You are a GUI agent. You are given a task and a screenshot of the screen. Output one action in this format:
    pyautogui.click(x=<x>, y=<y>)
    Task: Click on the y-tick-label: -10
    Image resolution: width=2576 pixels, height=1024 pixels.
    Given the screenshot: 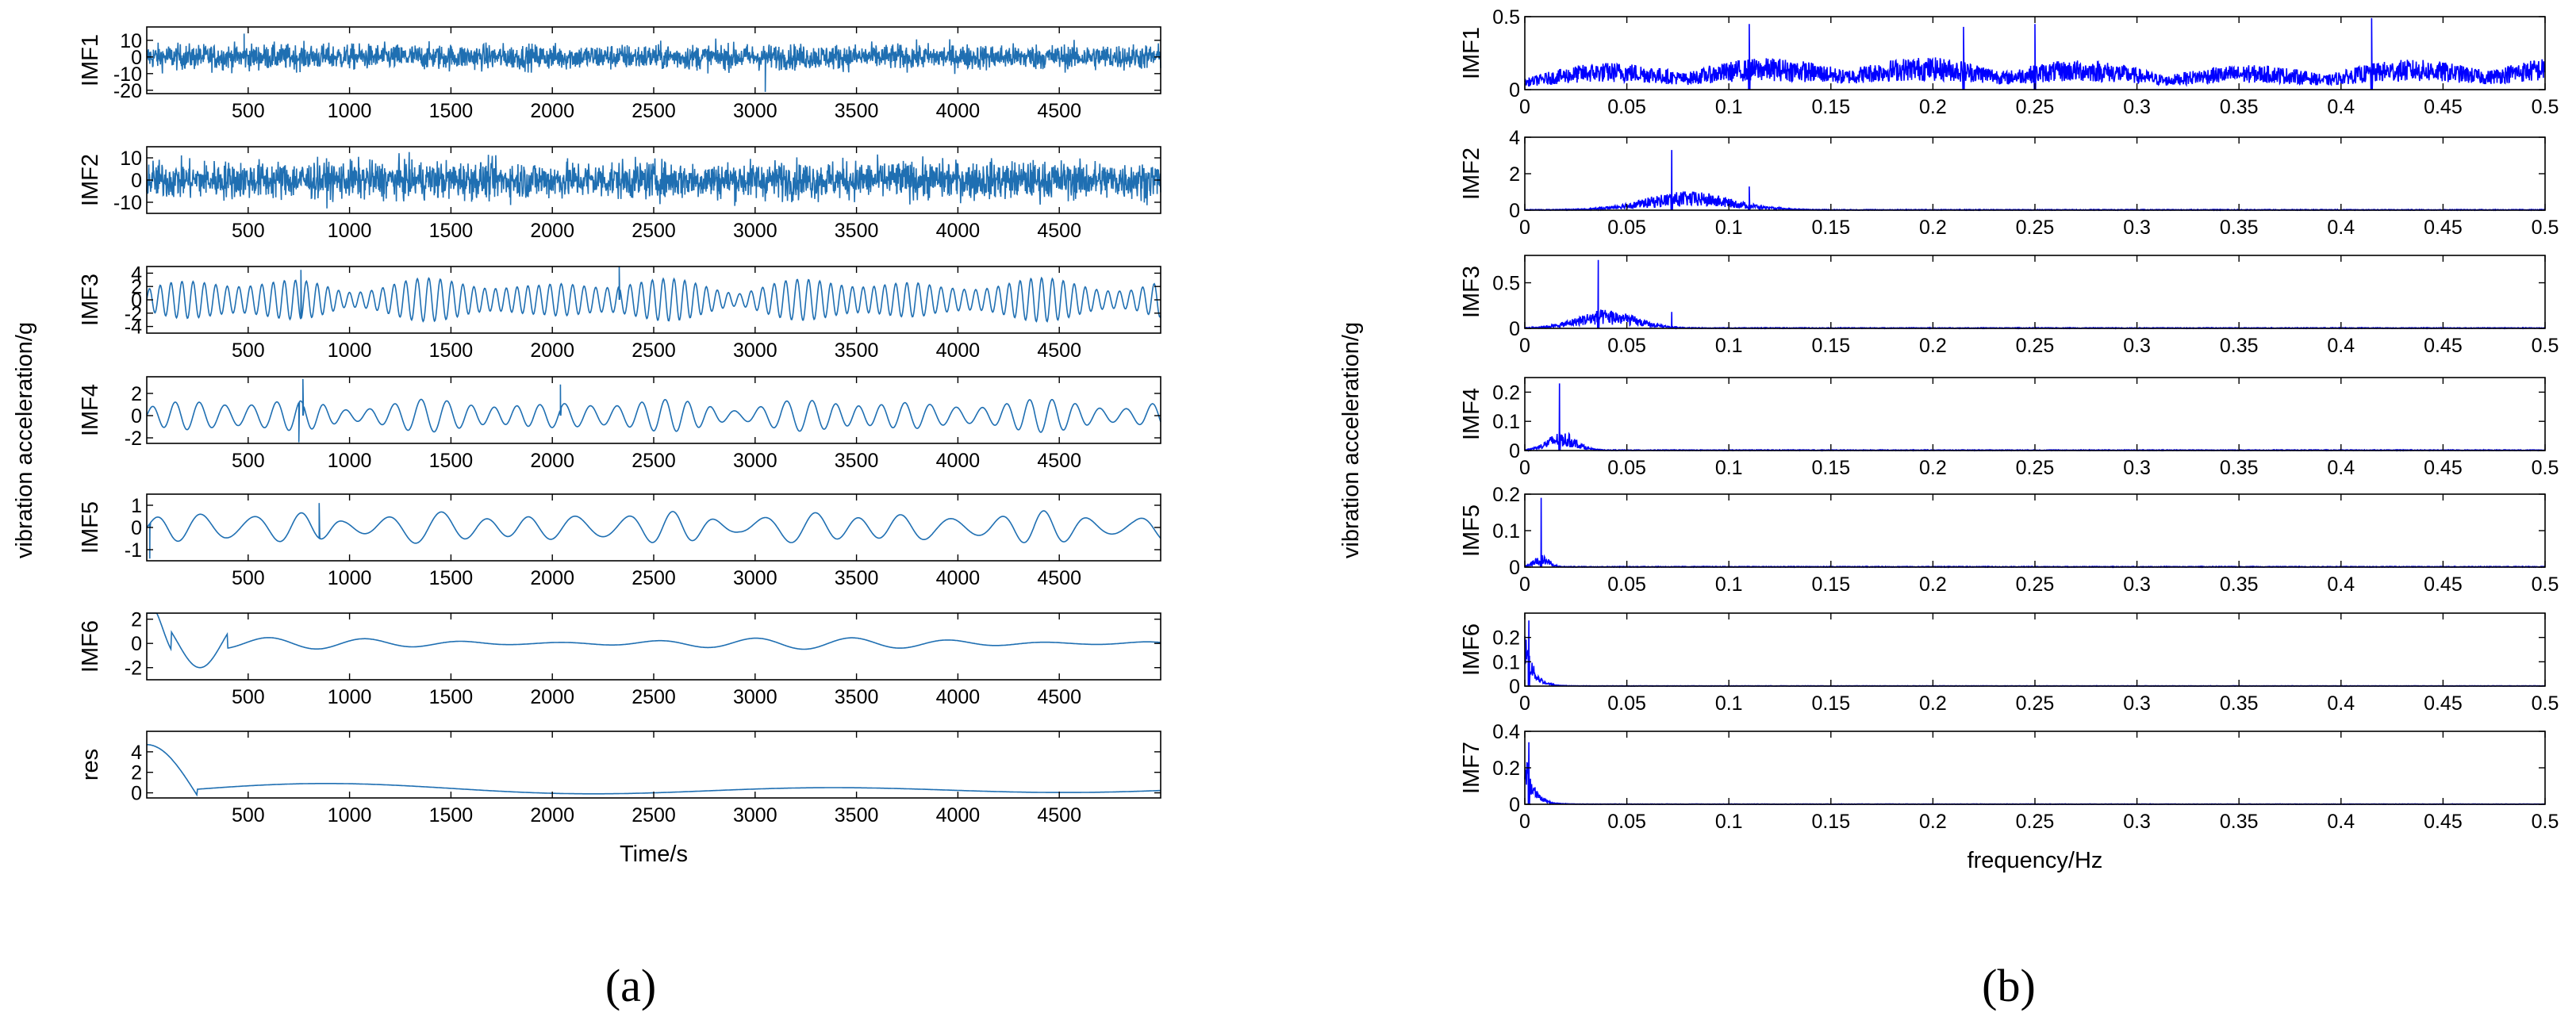 What is the action you would take?
    pyautogui.click(x=128, y=203)
    